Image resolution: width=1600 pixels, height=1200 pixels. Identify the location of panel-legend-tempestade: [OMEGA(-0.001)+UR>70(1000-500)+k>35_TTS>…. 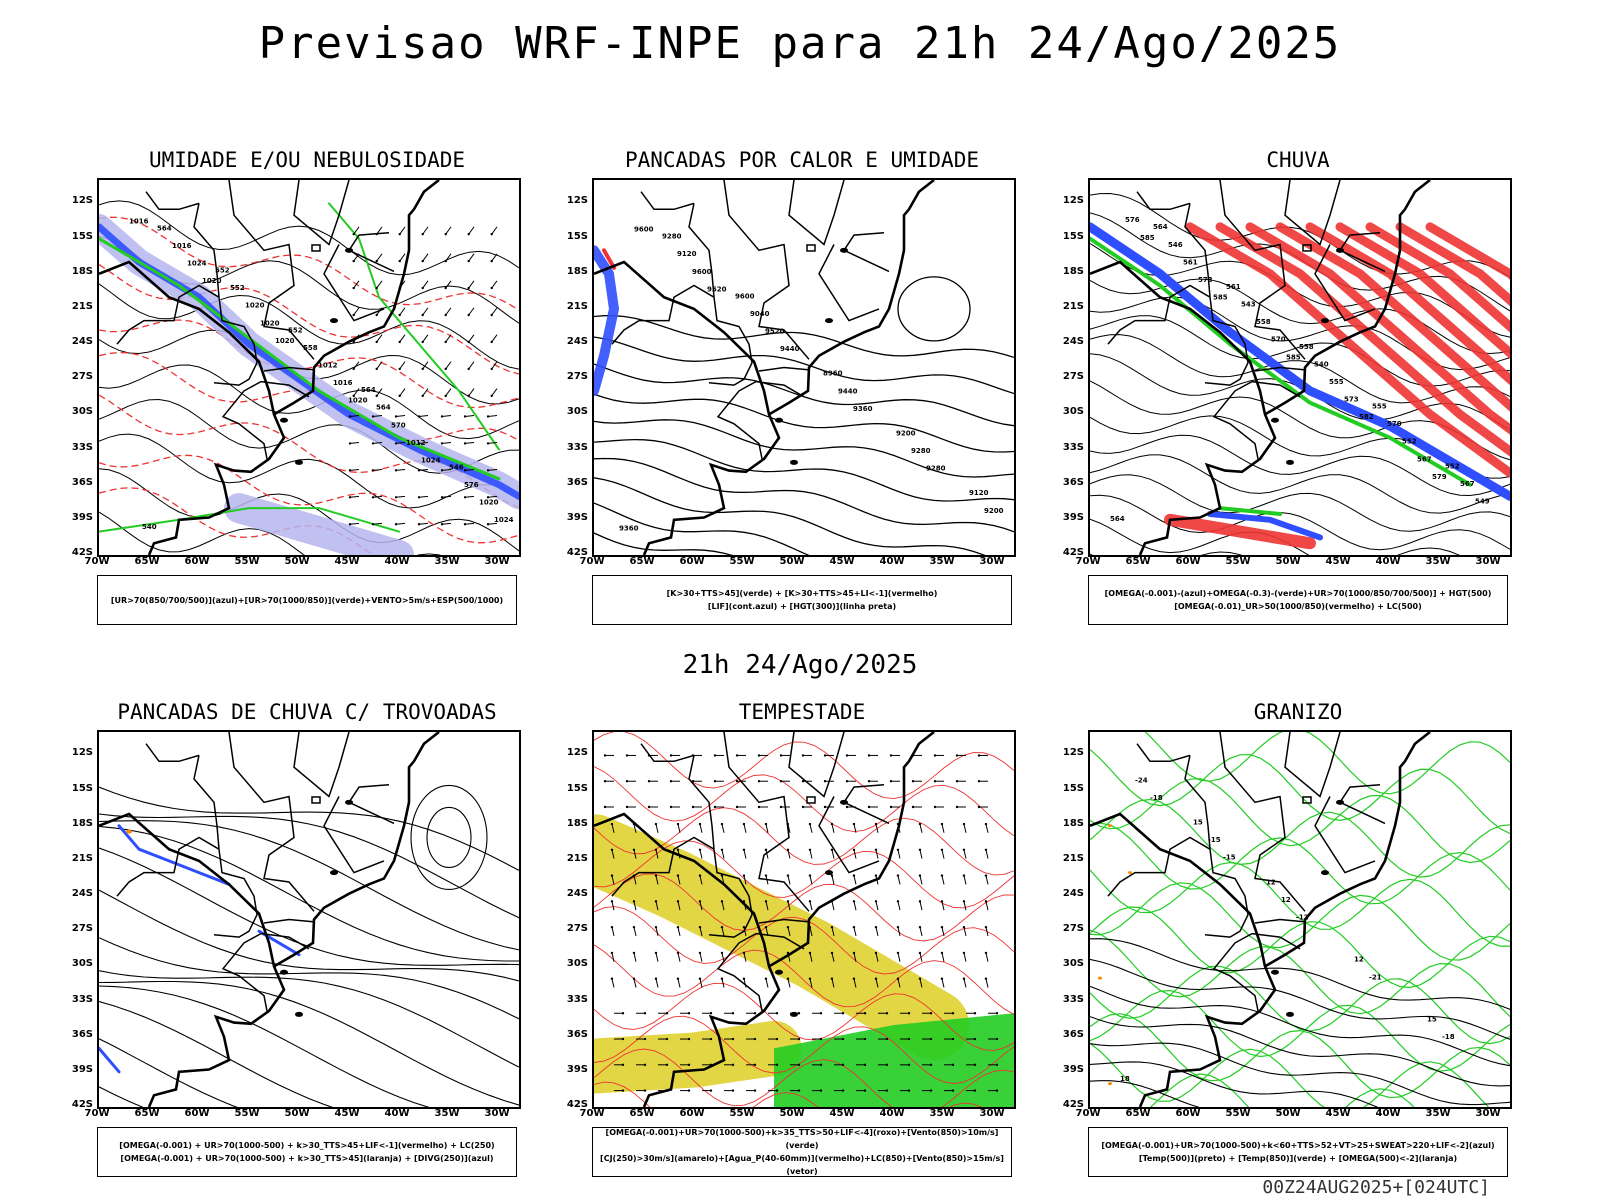
(802, 1152).